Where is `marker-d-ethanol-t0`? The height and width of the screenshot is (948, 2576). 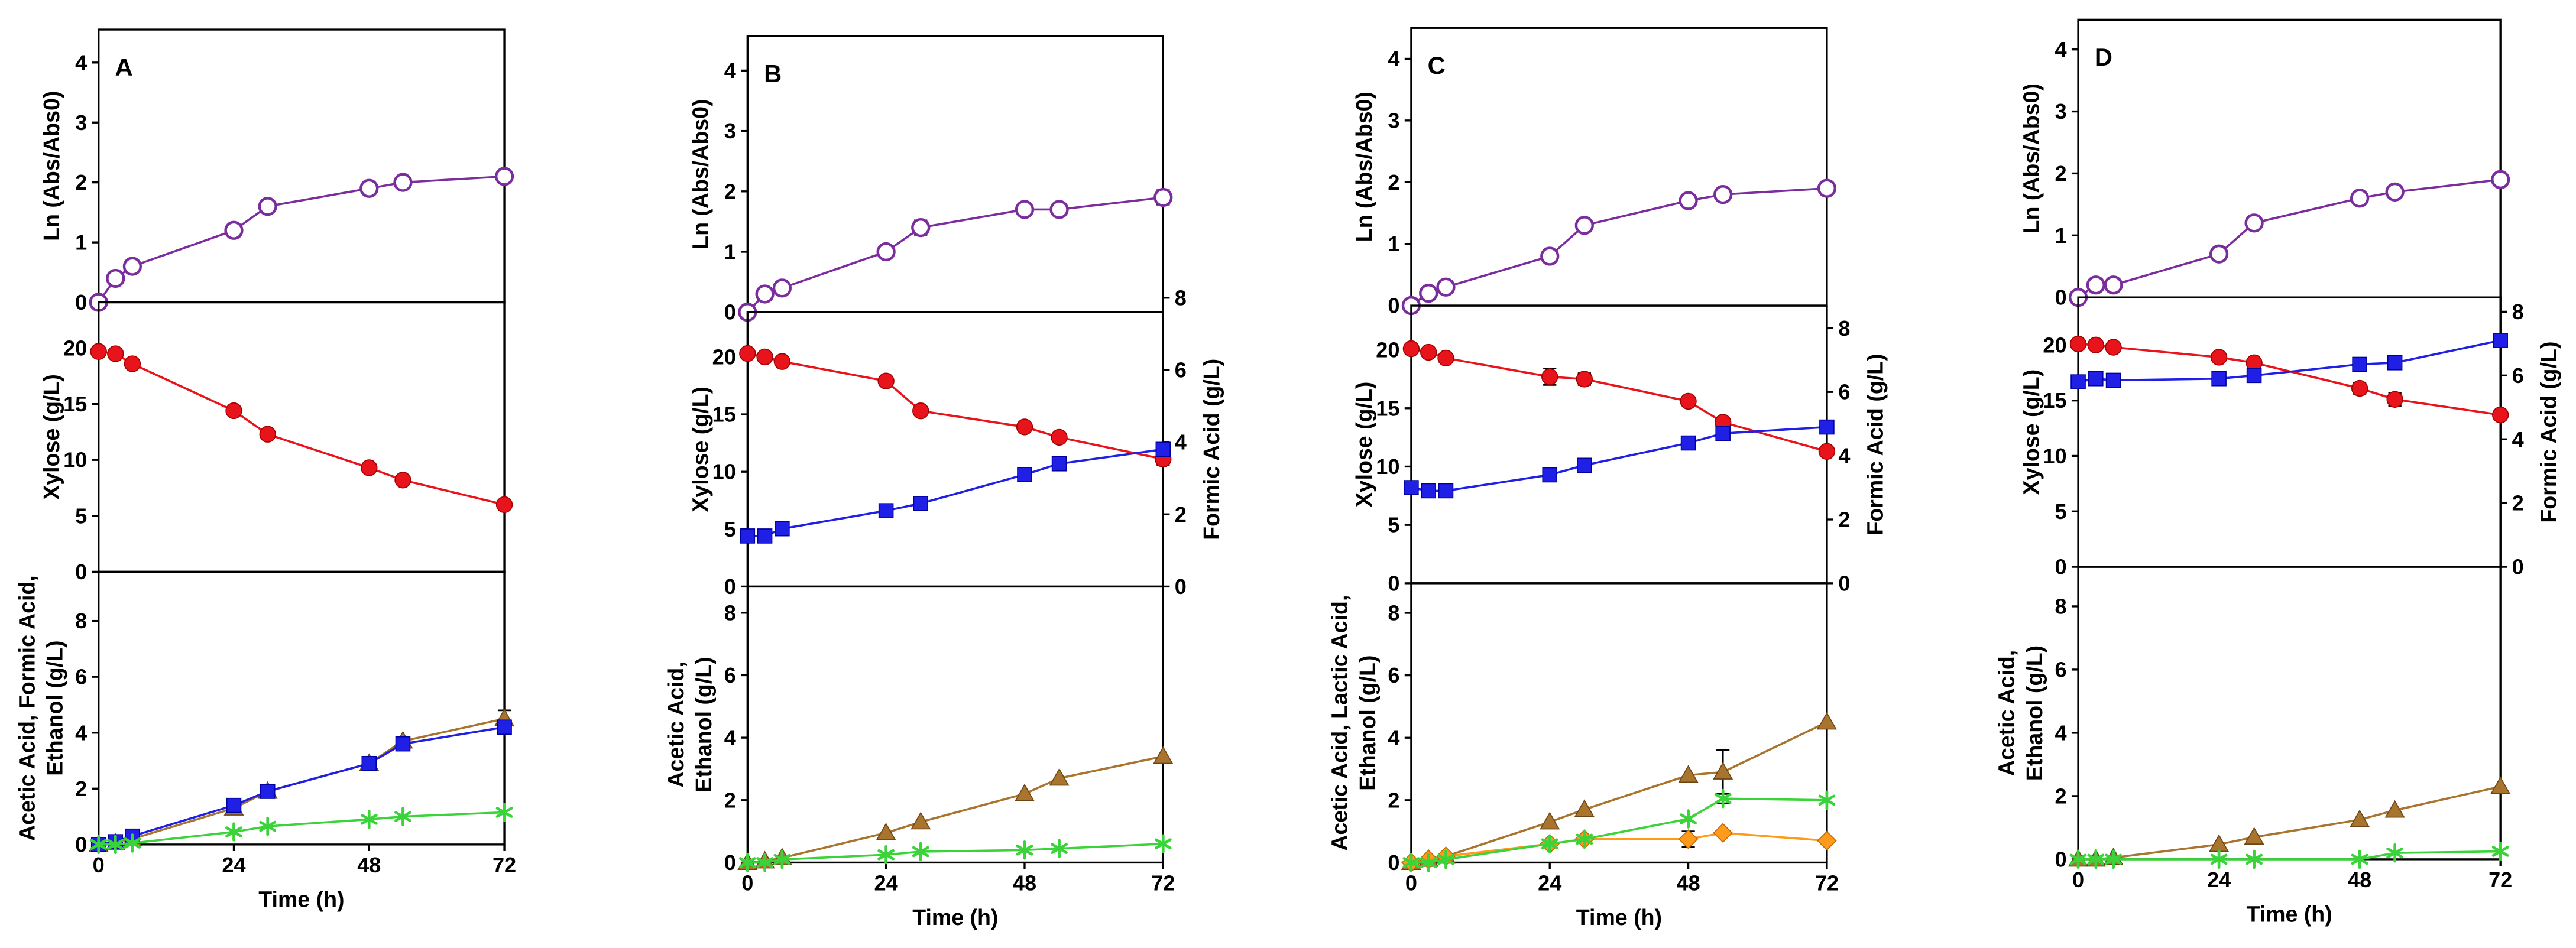 marker-d-ethanol-t0 is located at coordinates (2078, 859).